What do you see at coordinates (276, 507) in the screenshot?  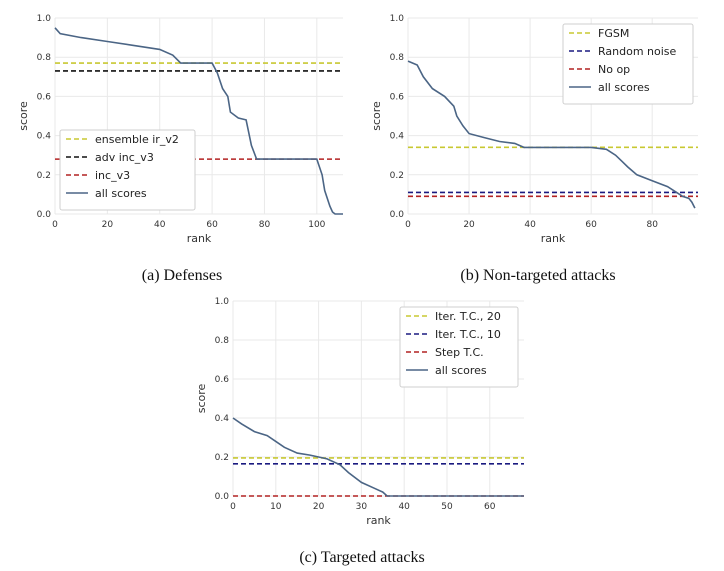 I see `x-tick-label: 10` at bounding box center [276, 507].